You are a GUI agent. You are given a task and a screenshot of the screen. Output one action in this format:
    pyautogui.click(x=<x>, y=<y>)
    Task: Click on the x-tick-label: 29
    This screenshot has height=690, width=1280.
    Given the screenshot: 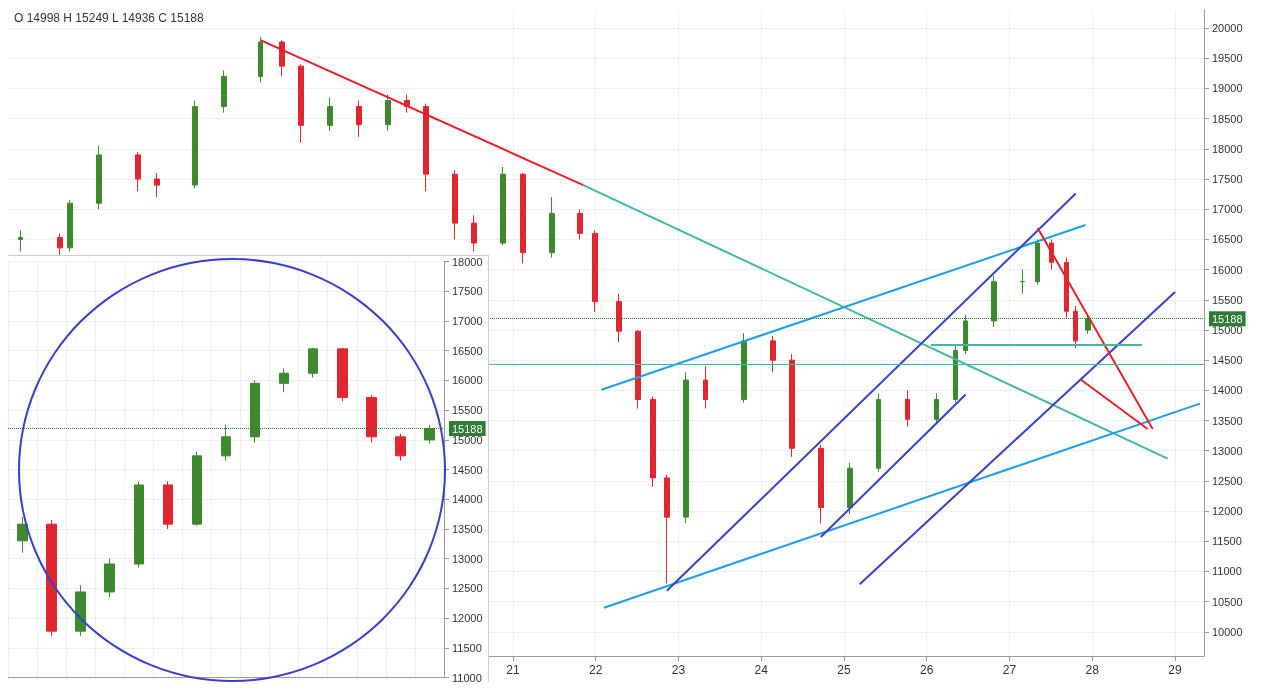 What is the action you would take?
    pyautogui.click(x=1175, y=670)
    